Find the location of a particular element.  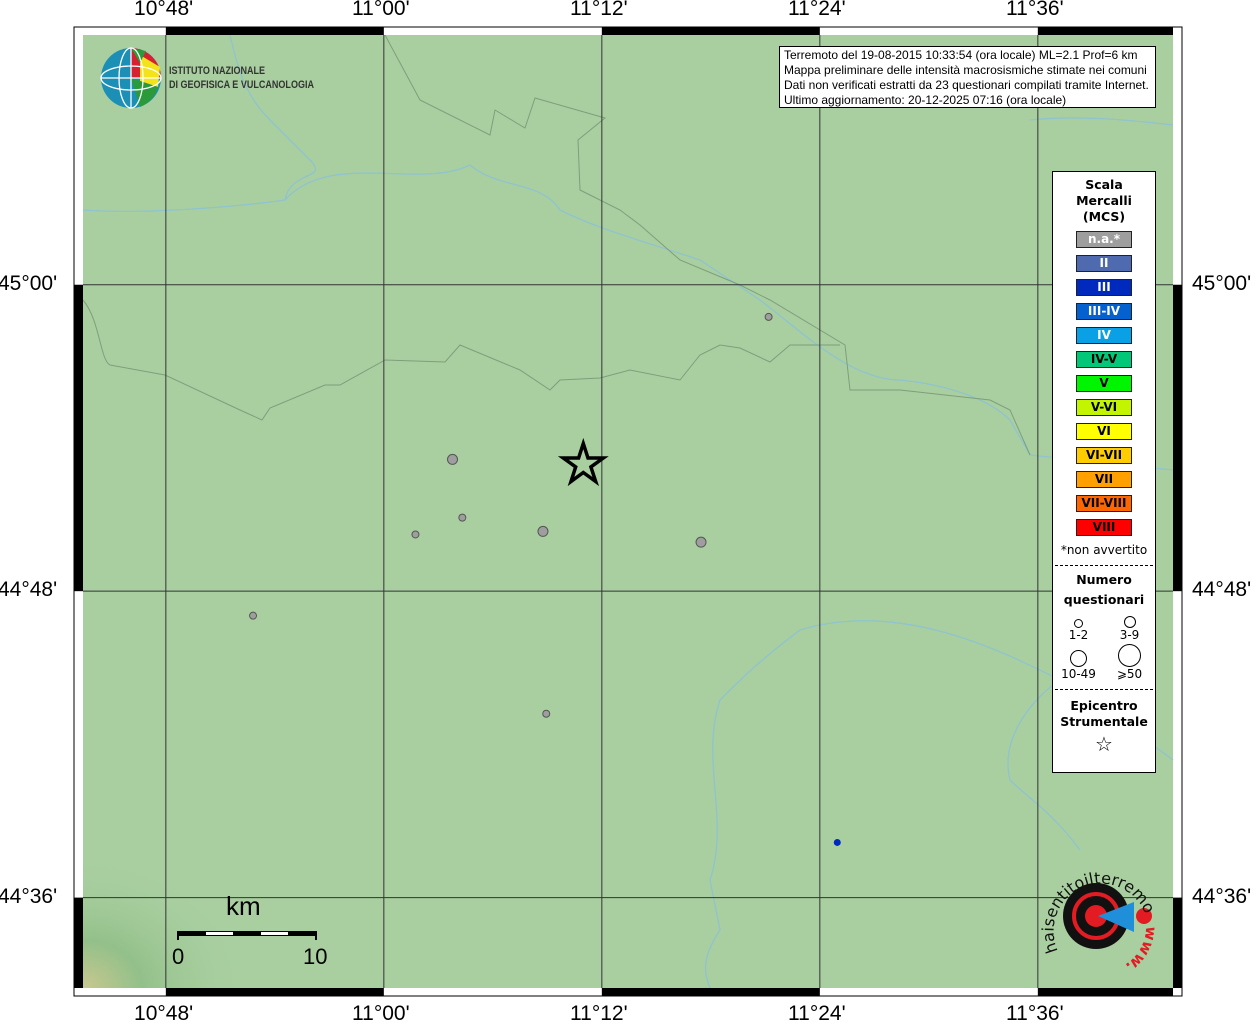

intensity-swatch: V is located at coordinates (1104, 383).